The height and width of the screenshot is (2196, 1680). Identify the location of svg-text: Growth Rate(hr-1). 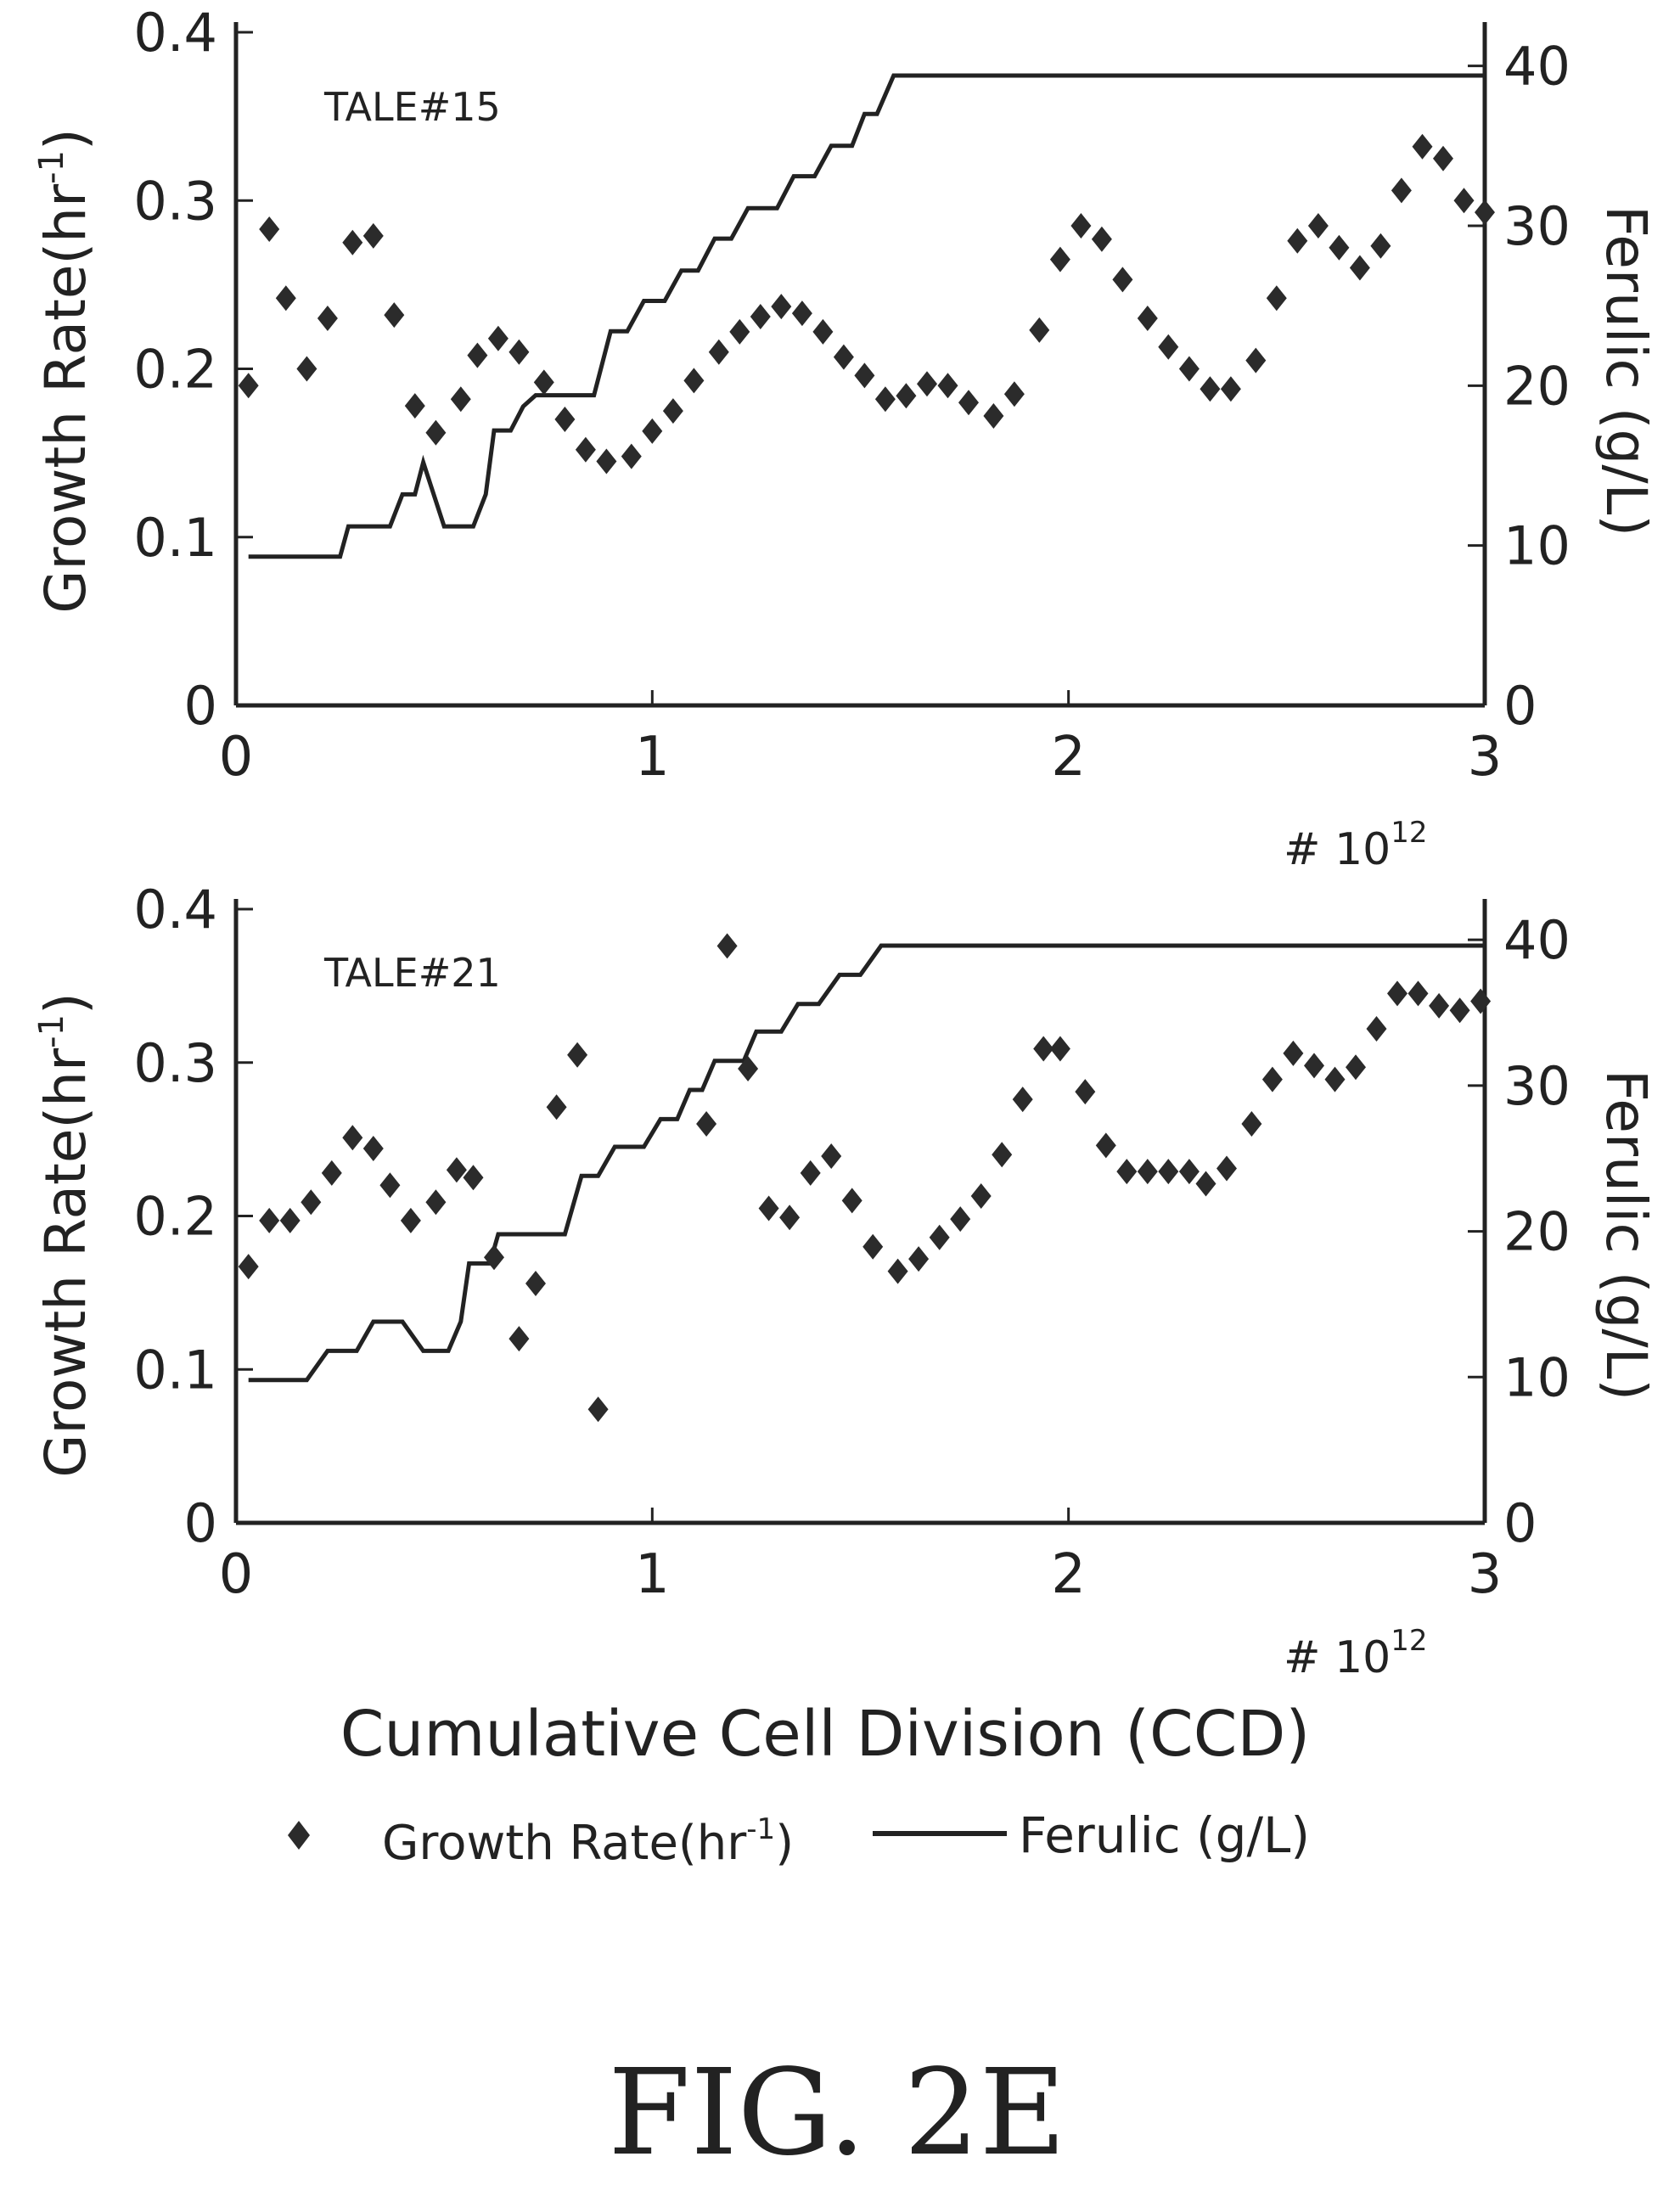
(65, 371).